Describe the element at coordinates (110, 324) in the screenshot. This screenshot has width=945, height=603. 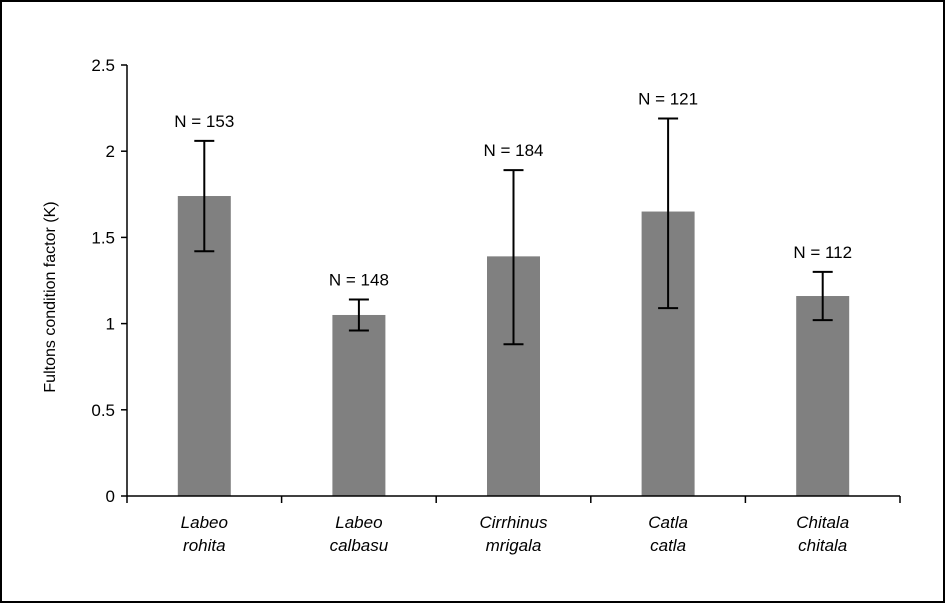
I see `y-tick-label: 1` at that location.